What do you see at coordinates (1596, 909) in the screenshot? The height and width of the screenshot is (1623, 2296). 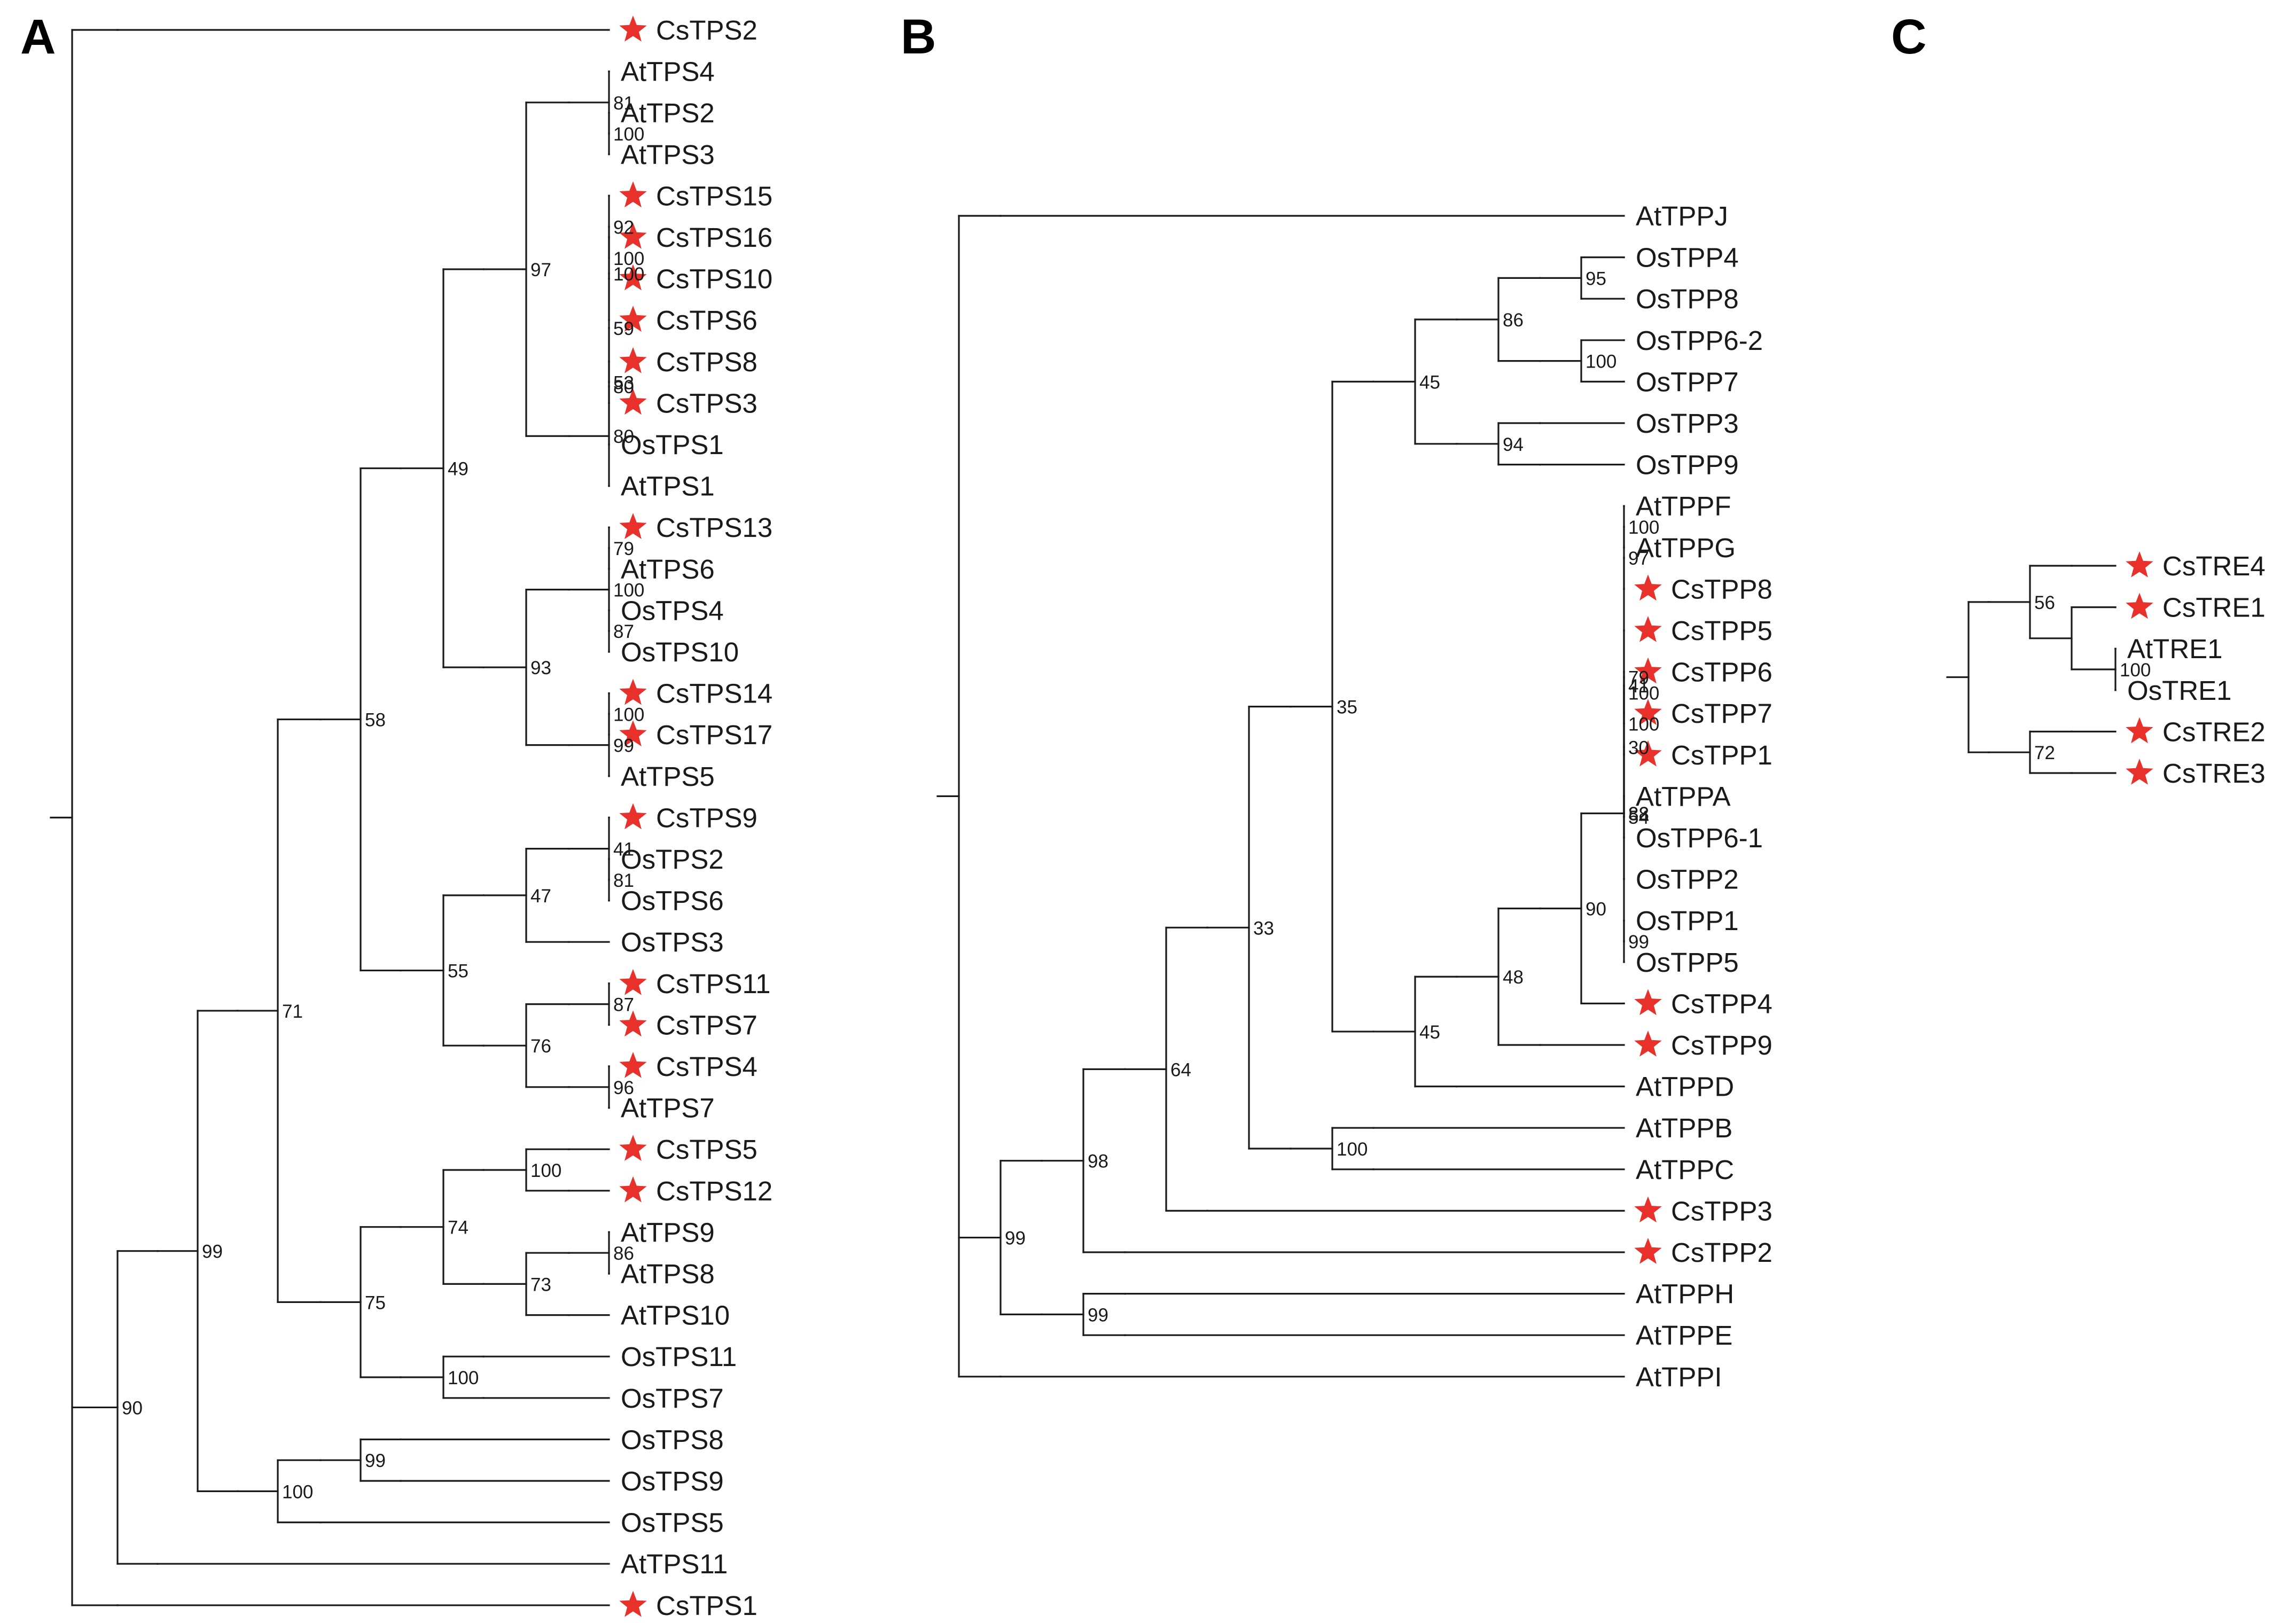 I see `bootstrap-value: 90` at bounding box center [1596, 909].